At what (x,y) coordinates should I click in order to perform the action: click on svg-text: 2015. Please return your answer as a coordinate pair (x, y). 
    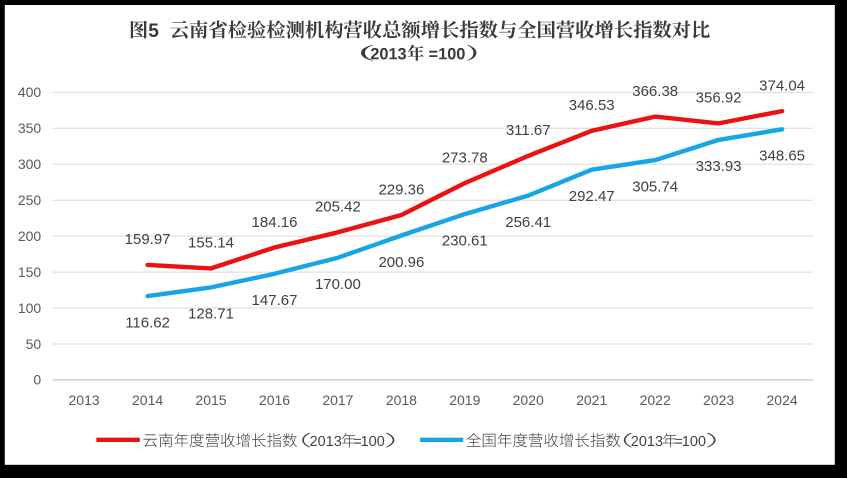
    Looking at the image, I should click on (210, 400).